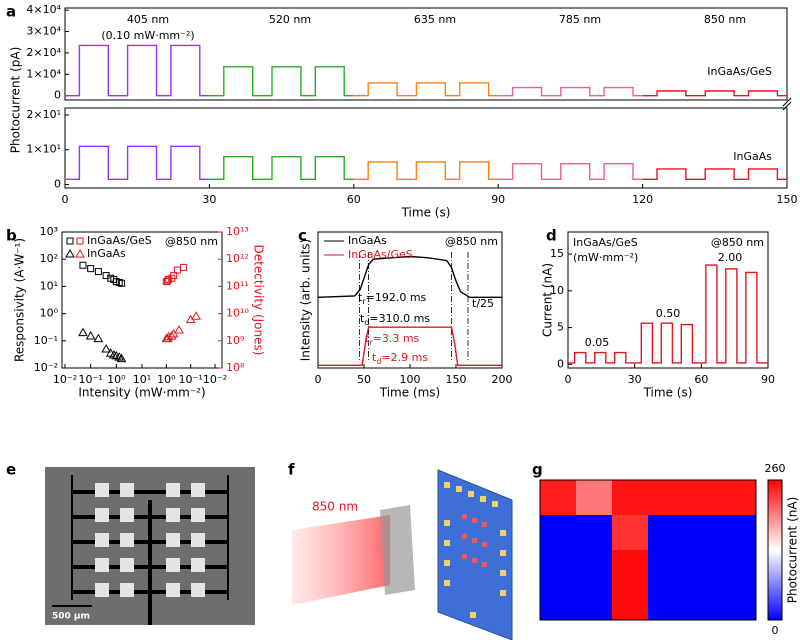 Image resolution: width=800 pixels, height=640 pixels. What do you see at coordinates (237, 231) in the screenshot?
I see `y2-tick-label: 10¹³` at bounding box center [237, 231].